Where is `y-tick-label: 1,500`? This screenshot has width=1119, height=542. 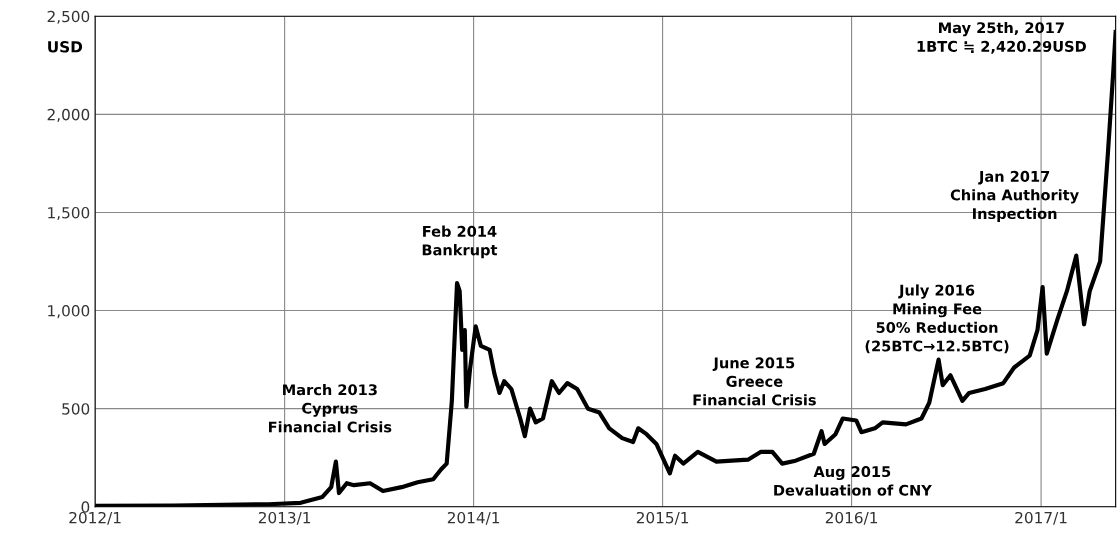
y-tick-label: 1,500 is located at coordinates (69, 213).